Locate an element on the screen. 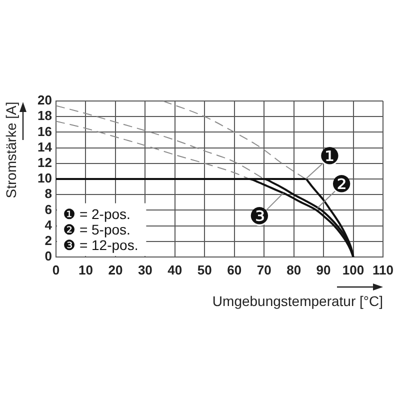 This screenshot has width=400, height=400. y-tick-label: 12 is located at coordinates (45, 162).